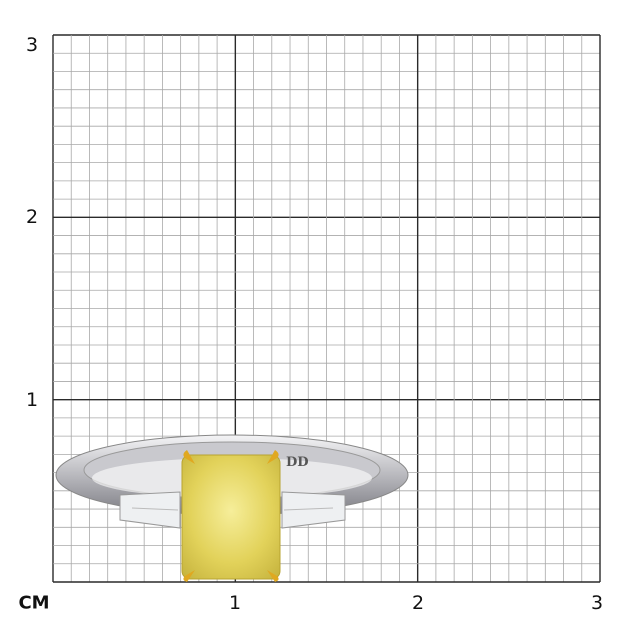 This screenshot has width=640, height=640. Describe the element at coordinates (32, 217) in the screenshot. I see `y-tick-label: 2` at that location.